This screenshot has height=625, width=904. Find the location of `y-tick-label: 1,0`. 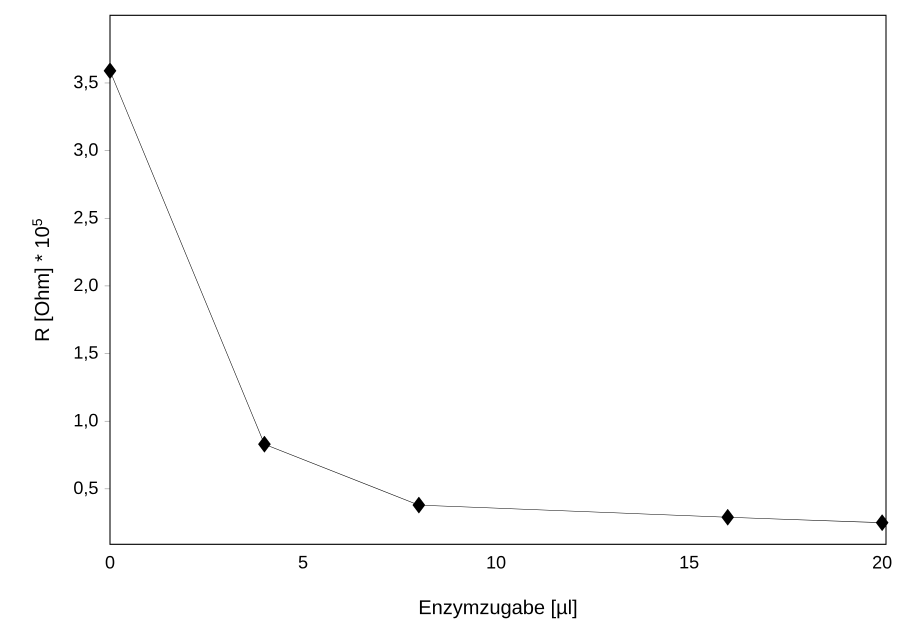

y-tick-label: 1,0 is located at coordinates (86, 421).